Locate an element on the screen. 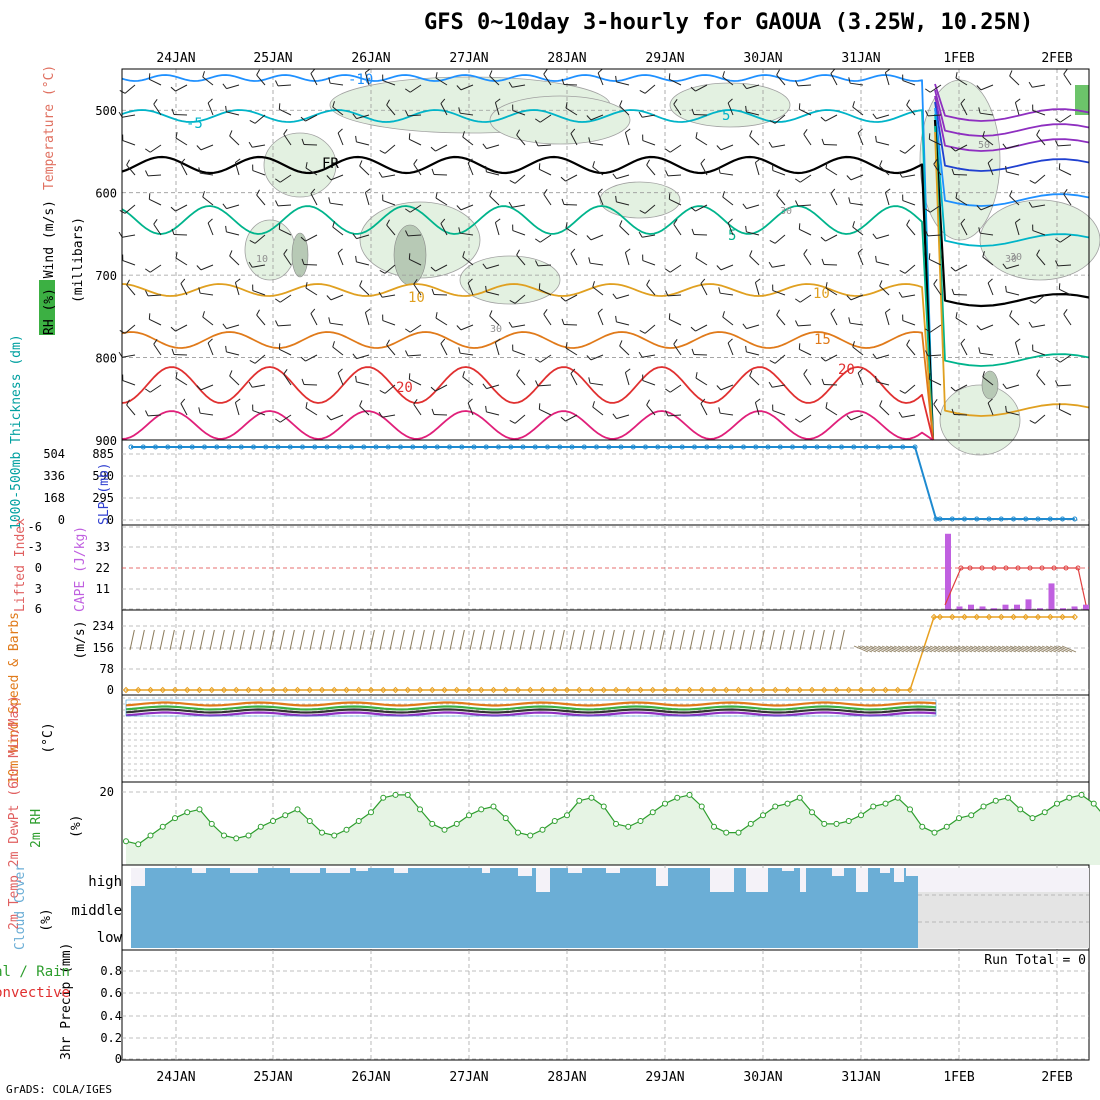 This screenshot has height=1100, width=1100. x-tick-label-top: 31JAN is located at coordinates (860, 58).